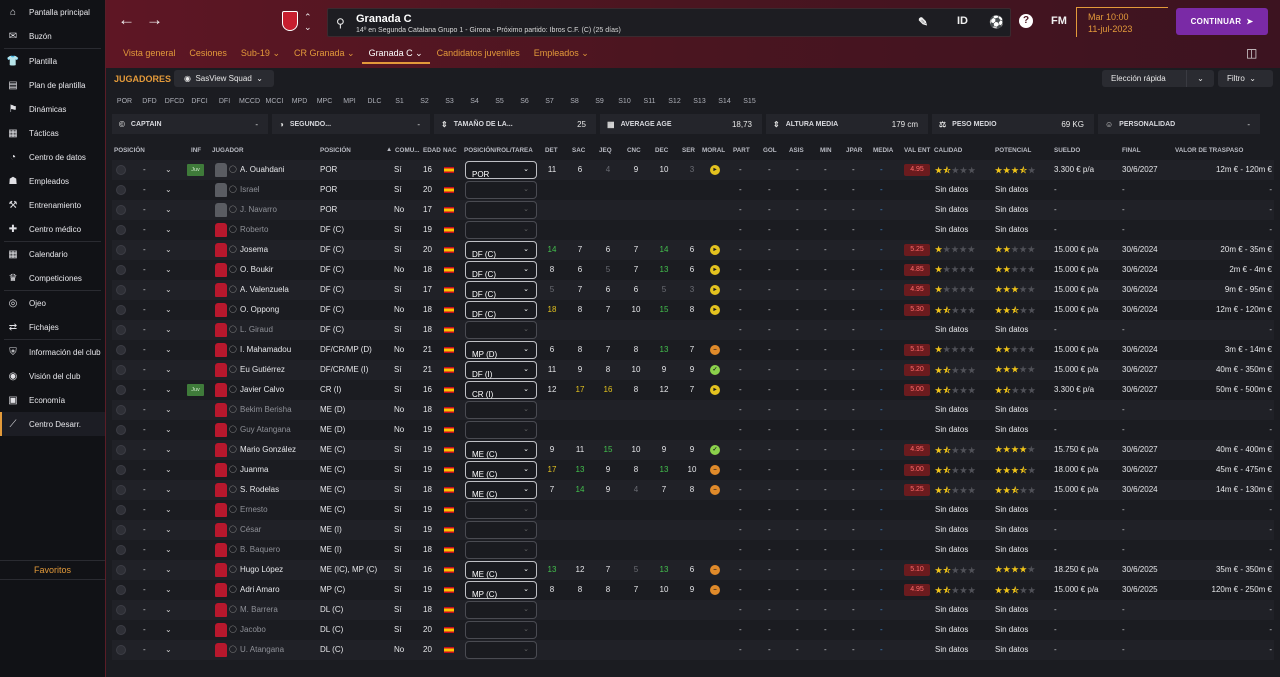 This screenshot has width=1280, height=677. I want to click on role-selector: DF (C) ⌄, so click(501, 310).